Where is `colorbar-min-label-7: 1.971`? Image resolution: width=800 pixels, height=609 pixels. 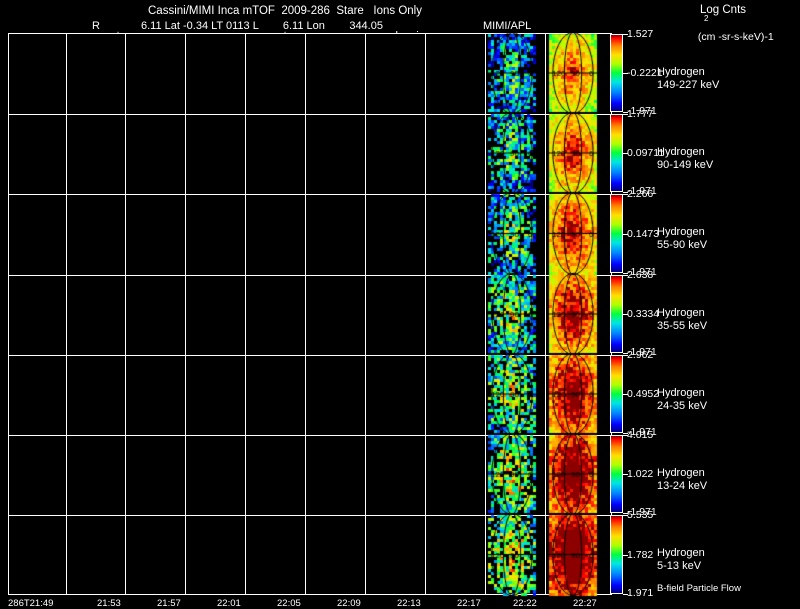 colorbar-min-label-7: 1.971 is located at coordinates (640, 593).